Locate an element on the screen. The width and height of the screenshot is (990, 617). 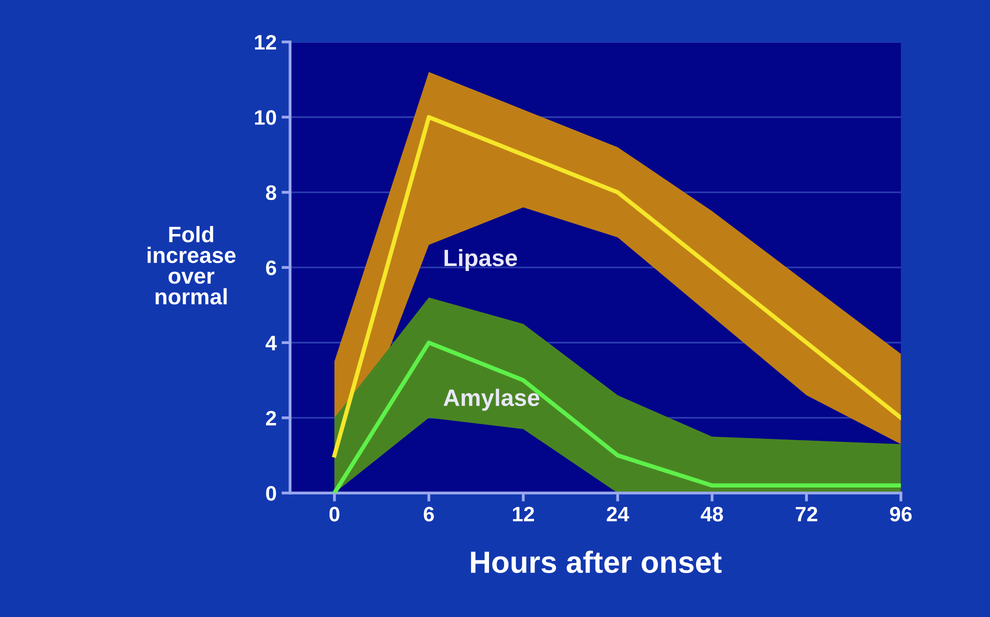
x-tick-label: 24 is located at coordinates (618, 514).